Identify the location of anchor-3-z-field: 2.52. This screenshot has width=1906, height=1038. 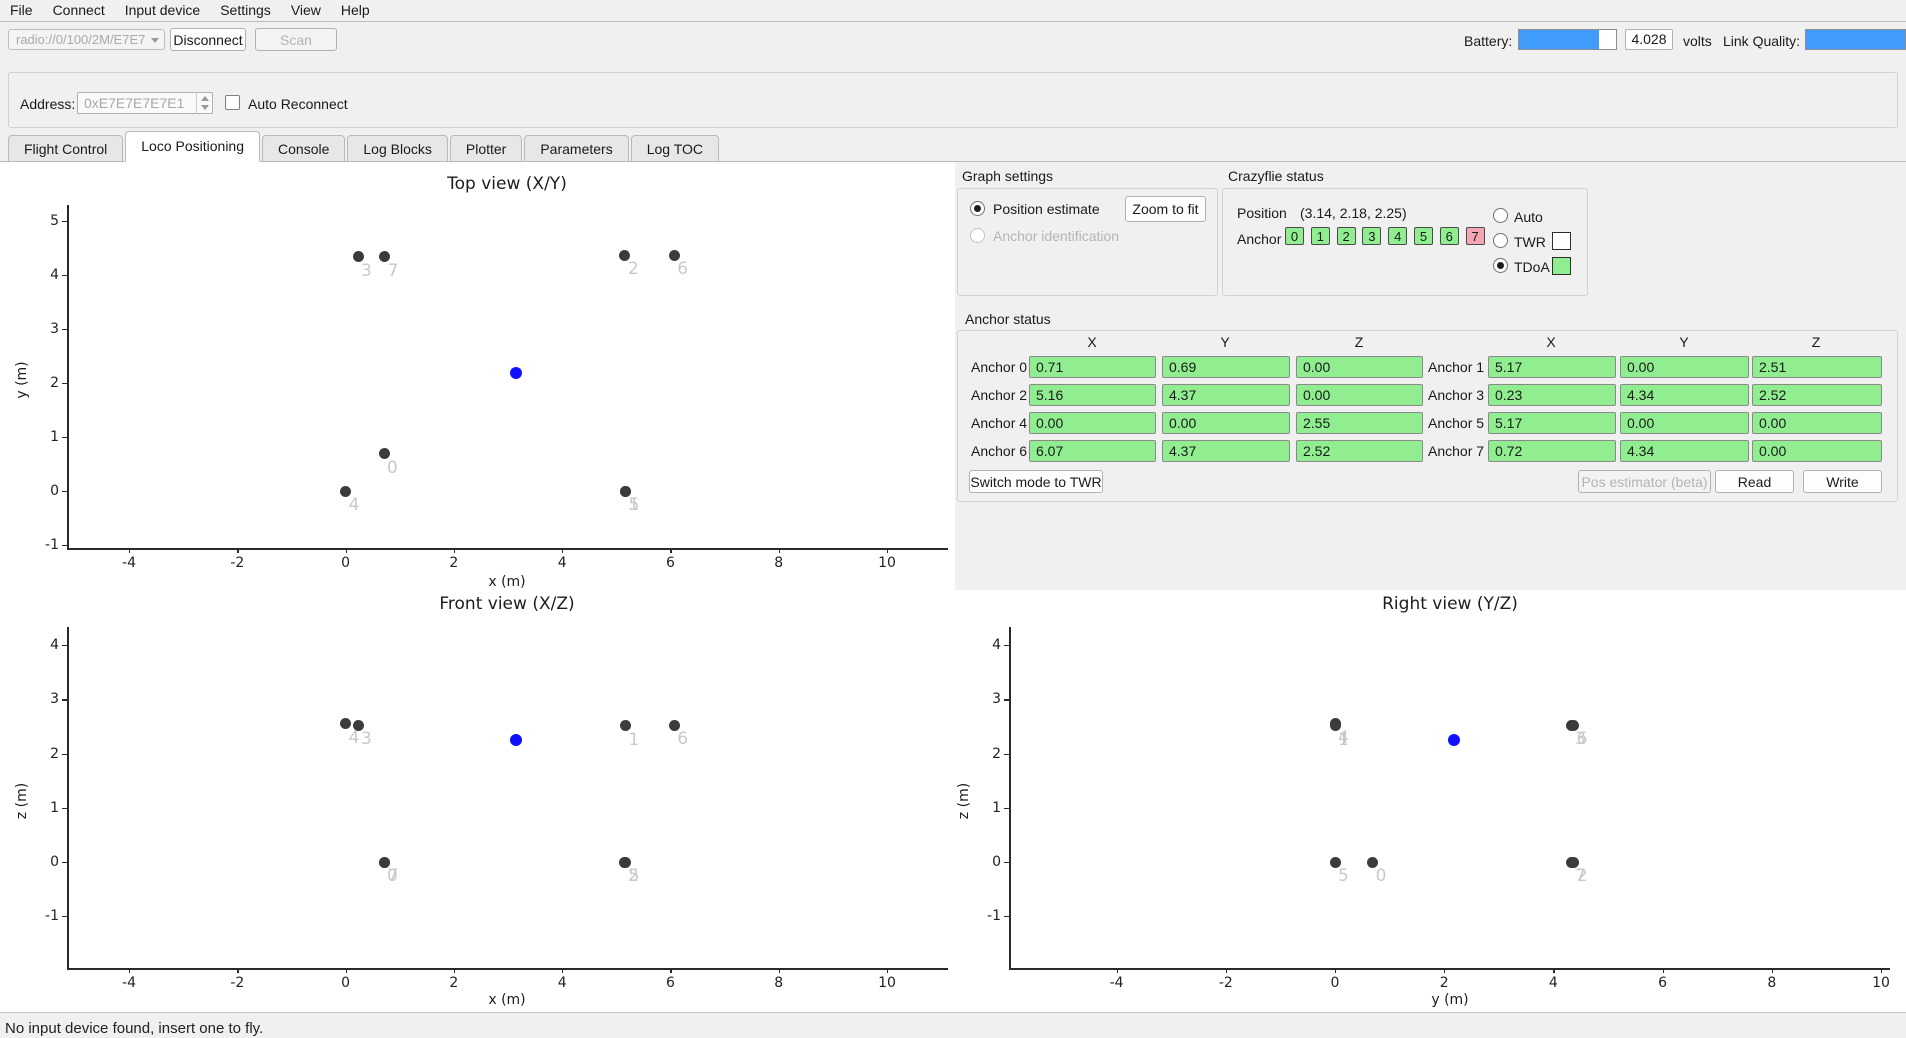
(1817, 395).